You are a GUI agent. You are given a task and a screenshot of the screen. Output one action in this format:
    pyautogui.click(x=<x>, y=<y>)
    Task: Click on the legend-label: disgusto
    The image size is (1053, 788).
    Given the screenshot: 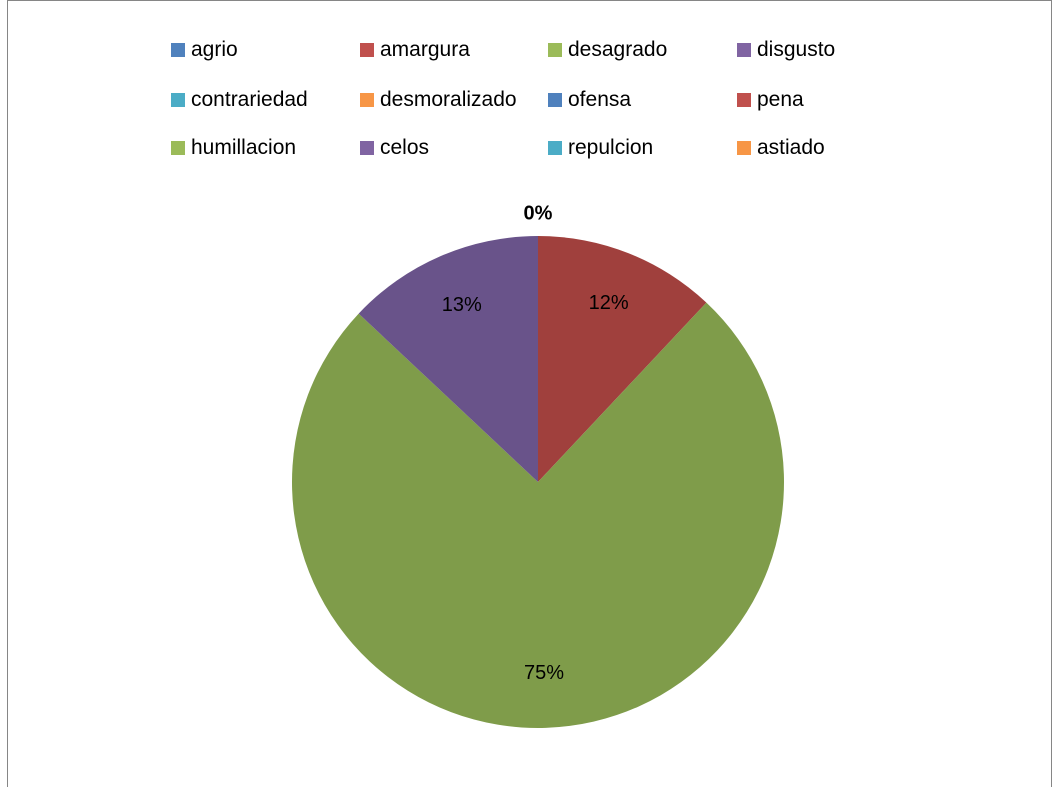 What is the action you would take?
    pyautogui.click(x=796, y=49)
    